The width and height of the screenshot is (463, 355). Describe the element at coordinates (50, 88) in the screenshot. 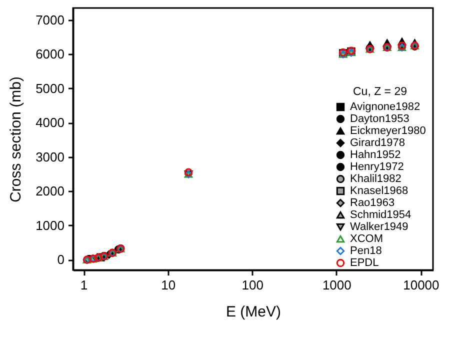

I see `y-tick-label: 5000` at that location.